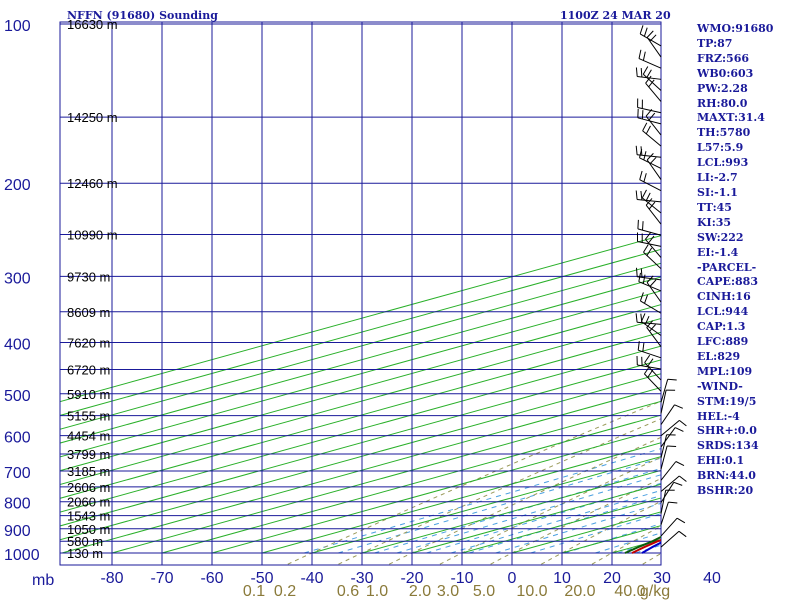  What do you see at coordinates (747, 461) in the screenshot?
I see `index-row: EHI:0.1` at bounding box center [747, 461].